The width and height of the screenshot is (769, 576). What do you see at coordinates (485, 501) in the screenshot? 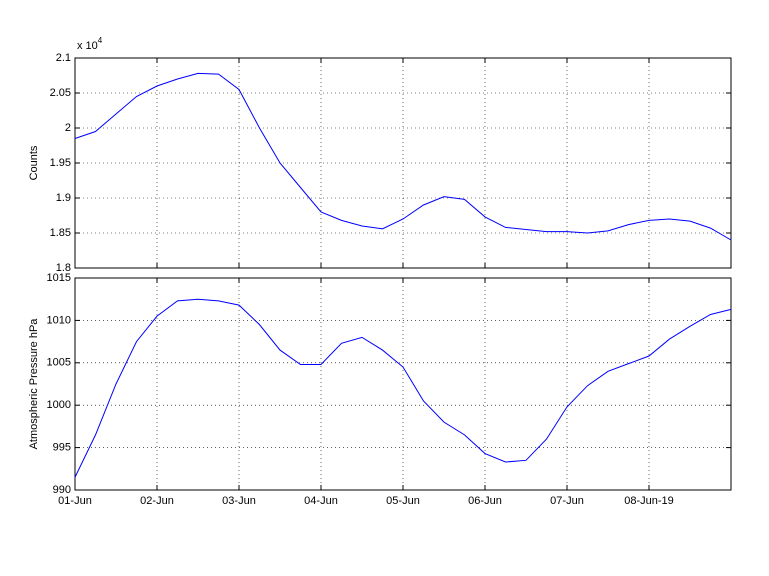
I see `x-tick-label: 06-Jun` at bounding box center [485, 501].